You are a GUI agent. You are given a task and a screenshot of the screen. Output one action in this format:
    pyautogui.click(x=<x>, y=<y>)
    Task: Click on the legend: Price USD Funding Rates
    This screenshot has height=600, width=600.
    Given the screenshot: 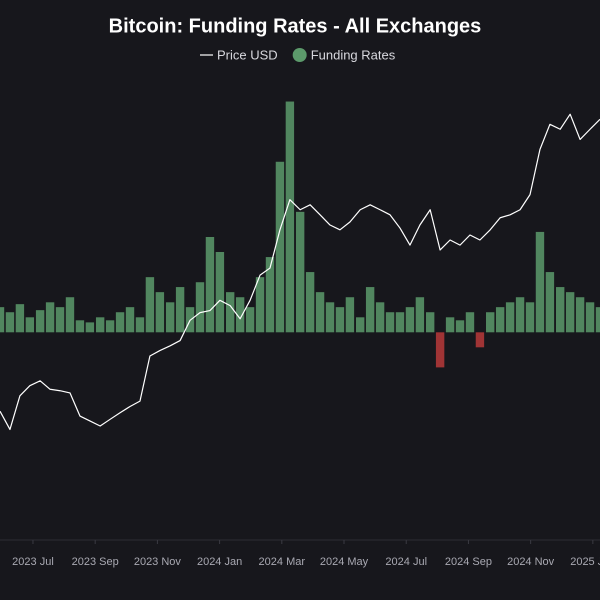 What is the action you would take?
    pyautogui.click(x=298, y=54)
    